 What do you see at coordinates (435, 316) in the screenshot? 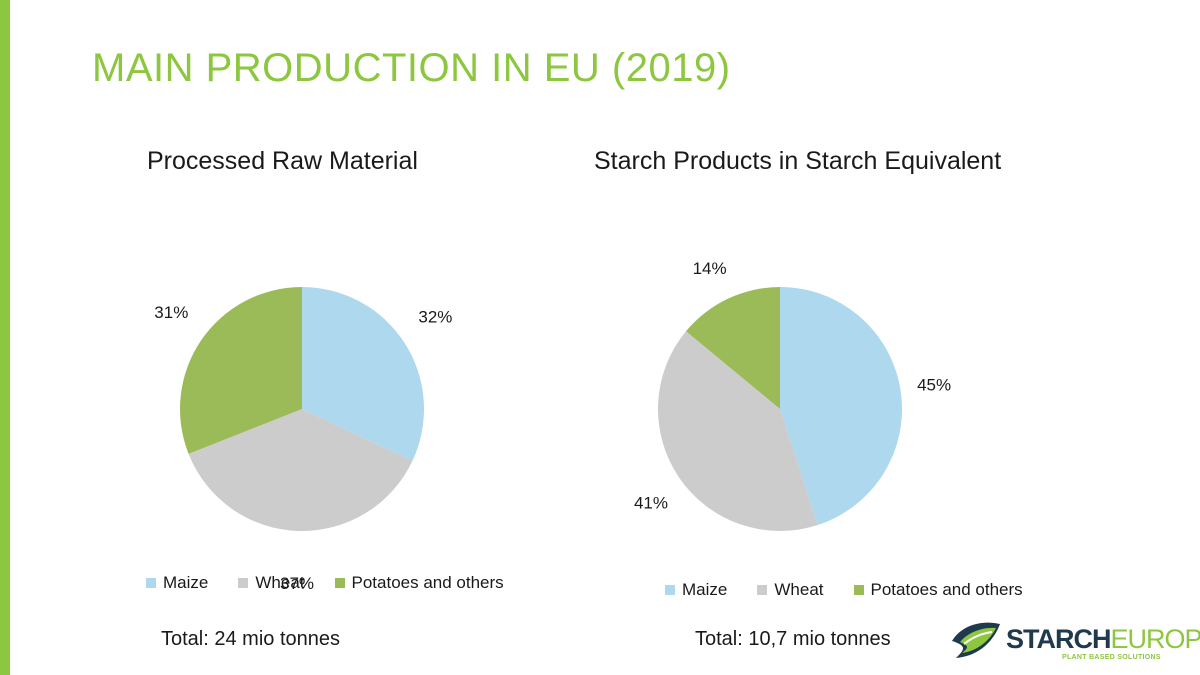
I see `data-label-maize: 32%` at bounding box center [435, 316].